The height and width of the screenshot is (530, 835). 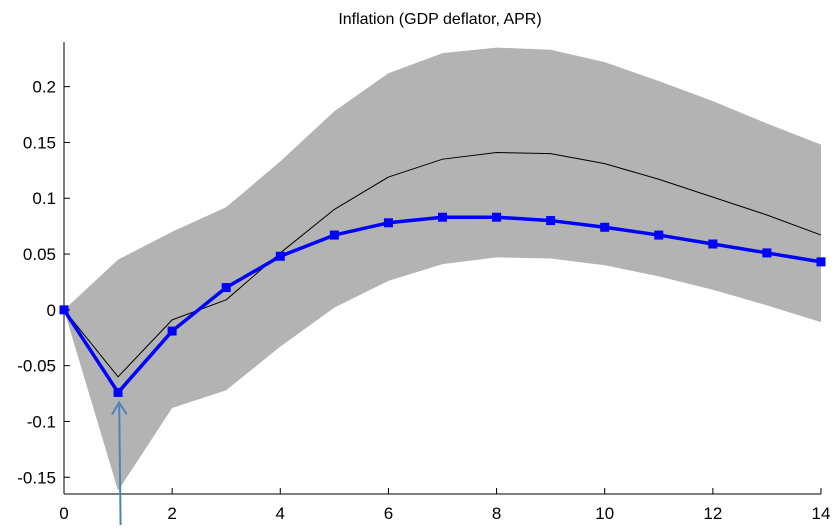 What do you see at coordinates (388, 513) in the screenshot?
I see `x-tick-label: 6` at bounding box center [388, 513].